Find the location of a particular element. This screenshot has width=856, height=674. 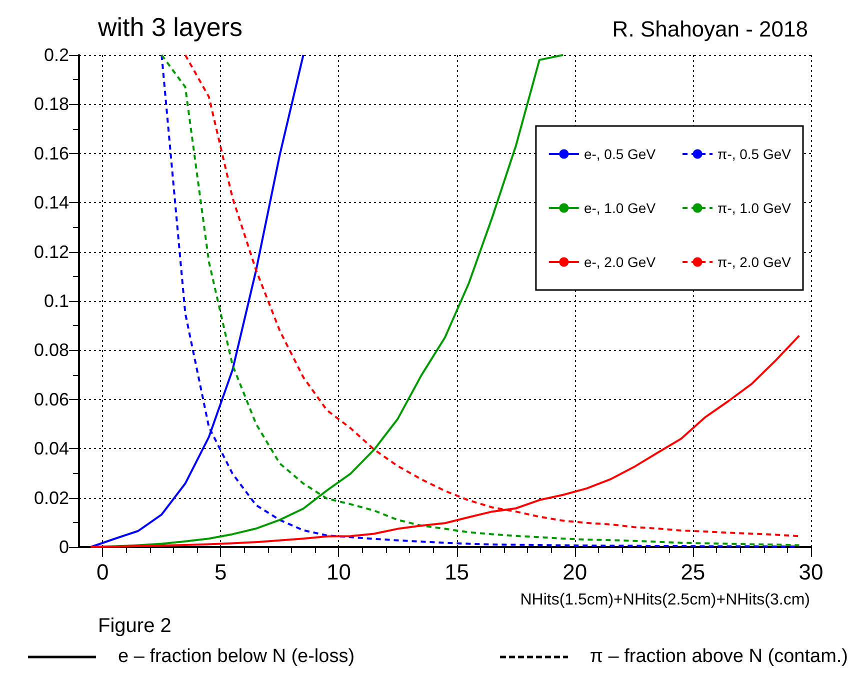

x-tick-label: 30 is located at coordinates (811, 572).